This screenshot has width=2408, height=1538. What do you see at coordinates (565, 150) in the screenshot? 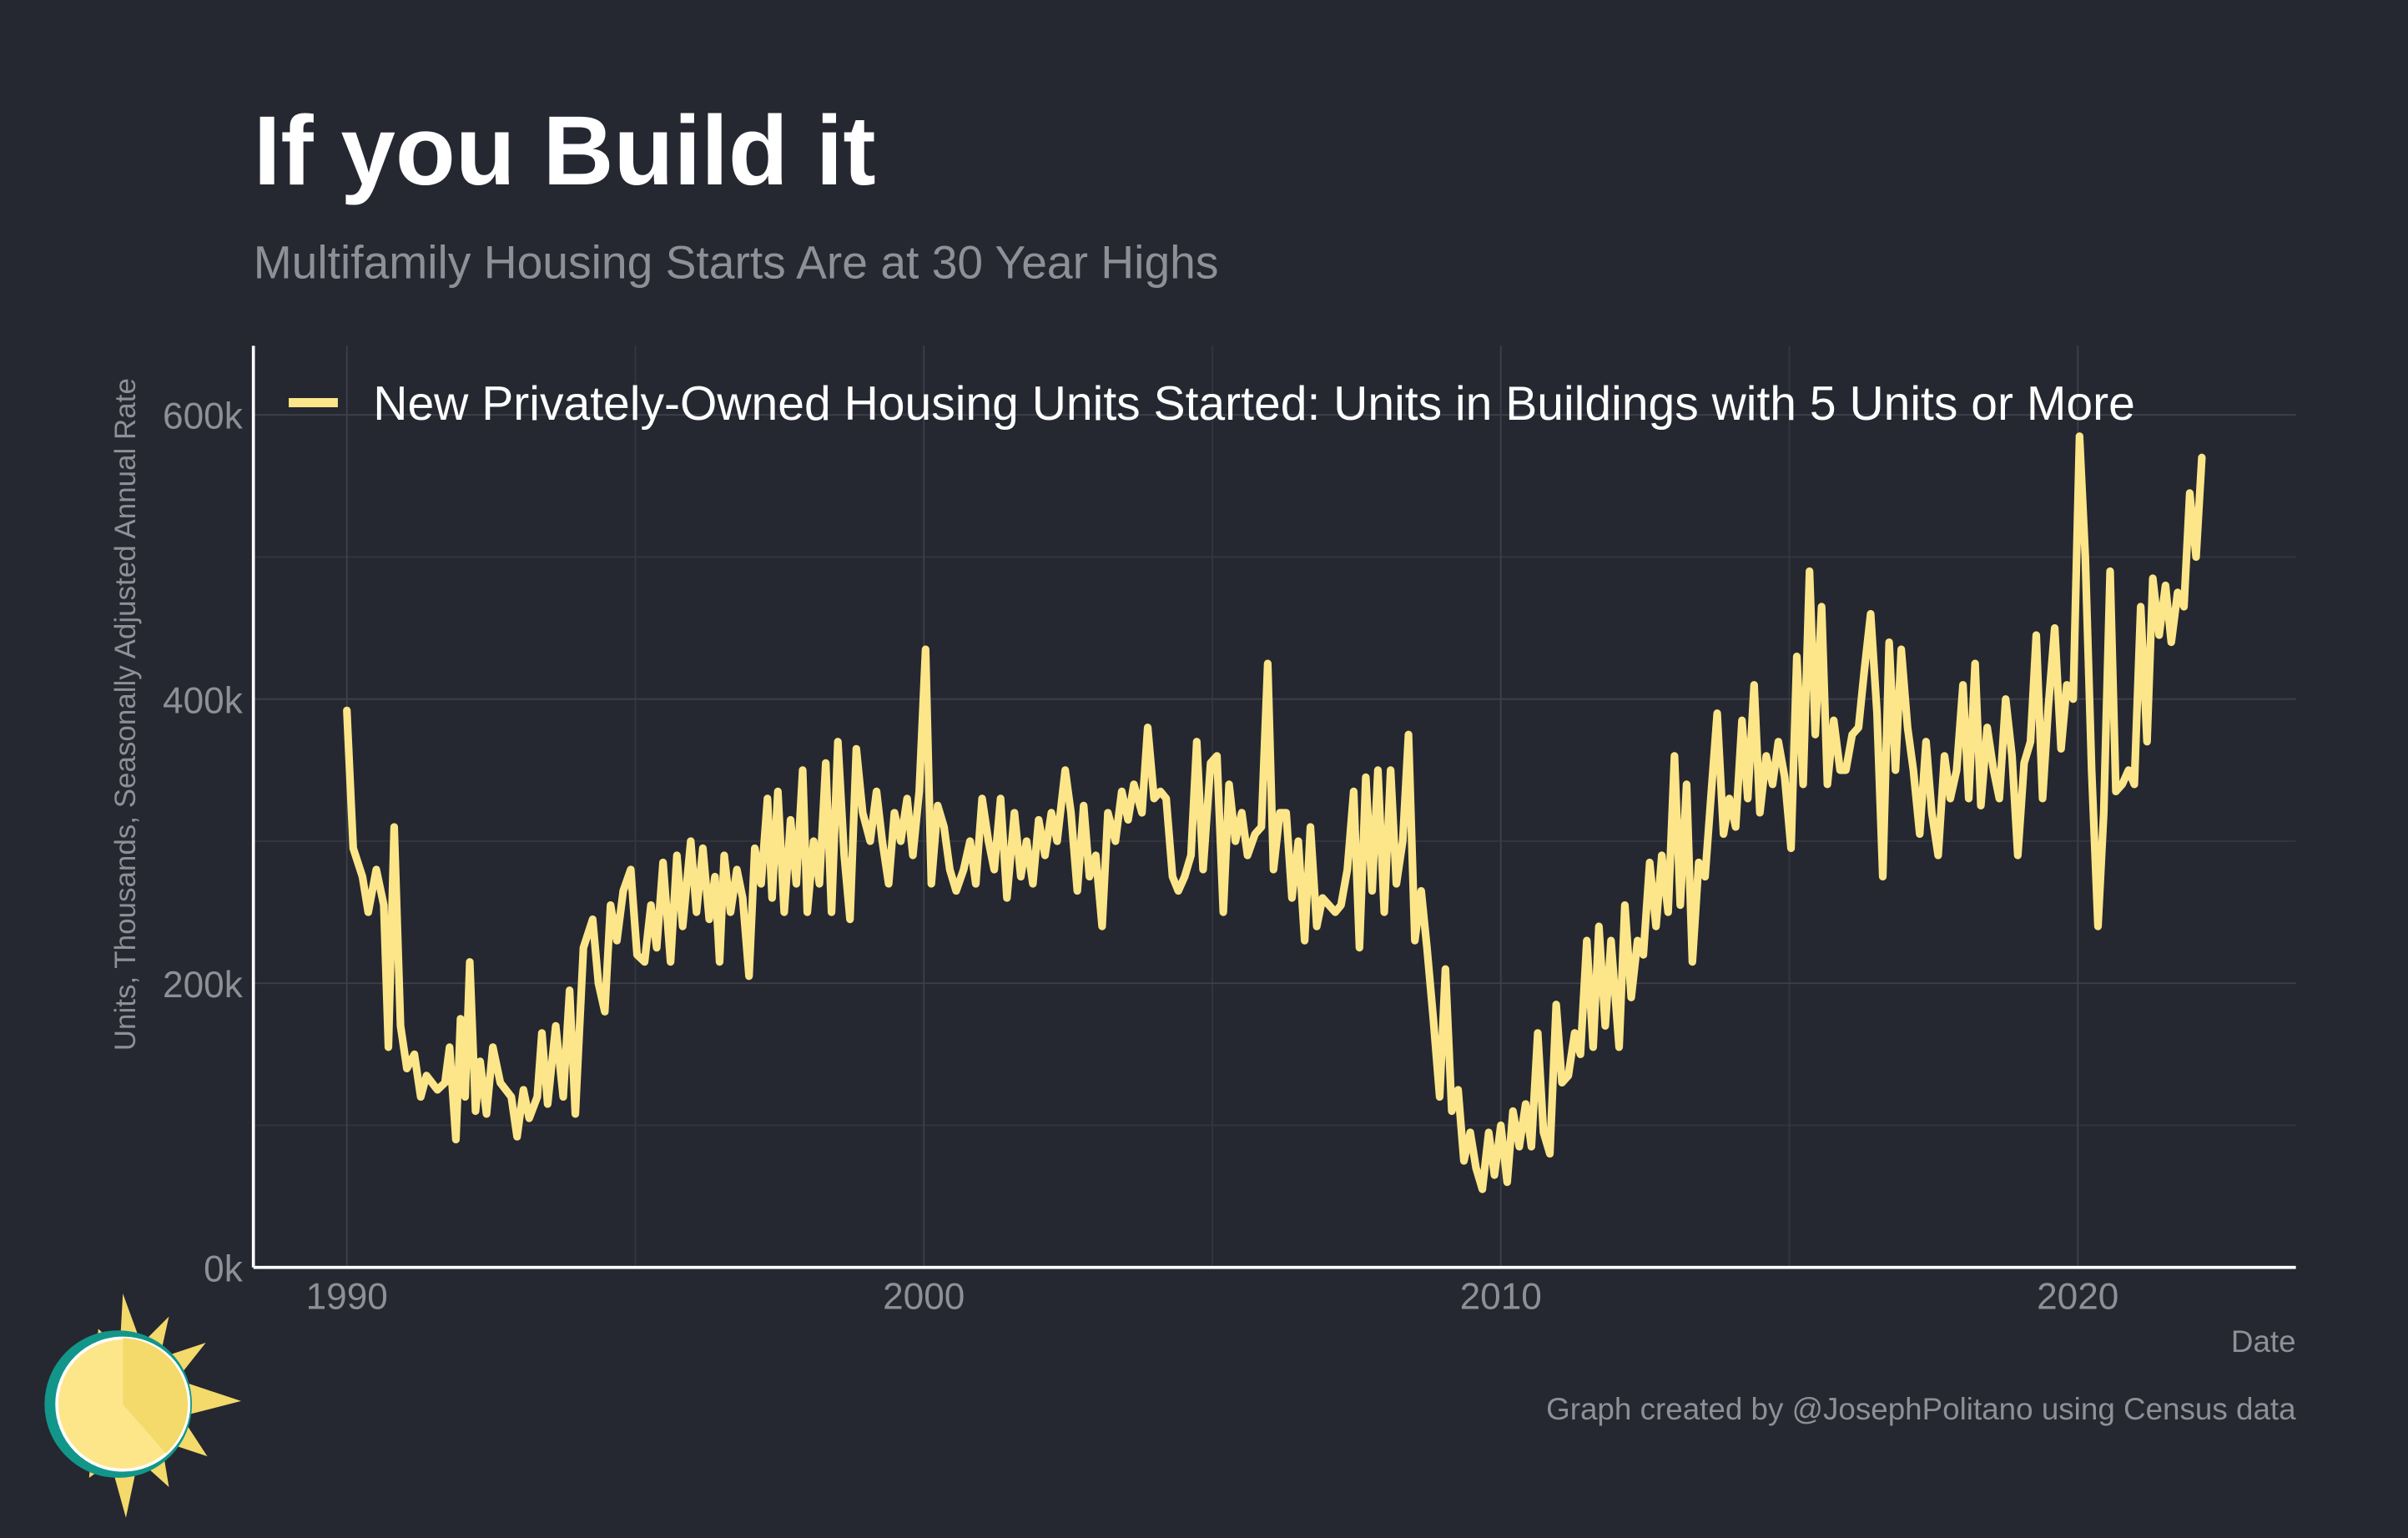
I see `chart-title: If you Build it` at bounding box center [565, 150].